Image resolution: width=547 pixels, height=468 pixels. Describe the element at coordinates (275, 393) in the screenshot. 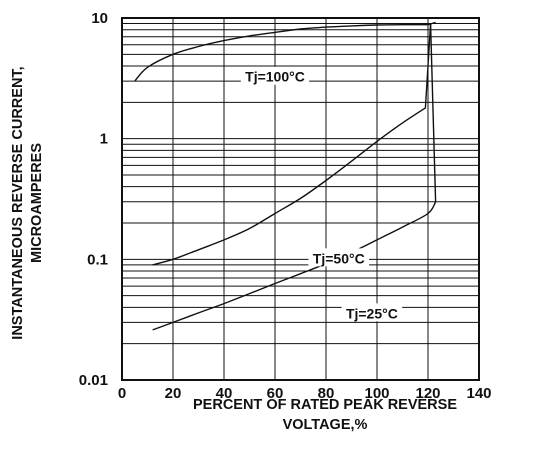

I see `x-tick-label-3: 60` at that location.